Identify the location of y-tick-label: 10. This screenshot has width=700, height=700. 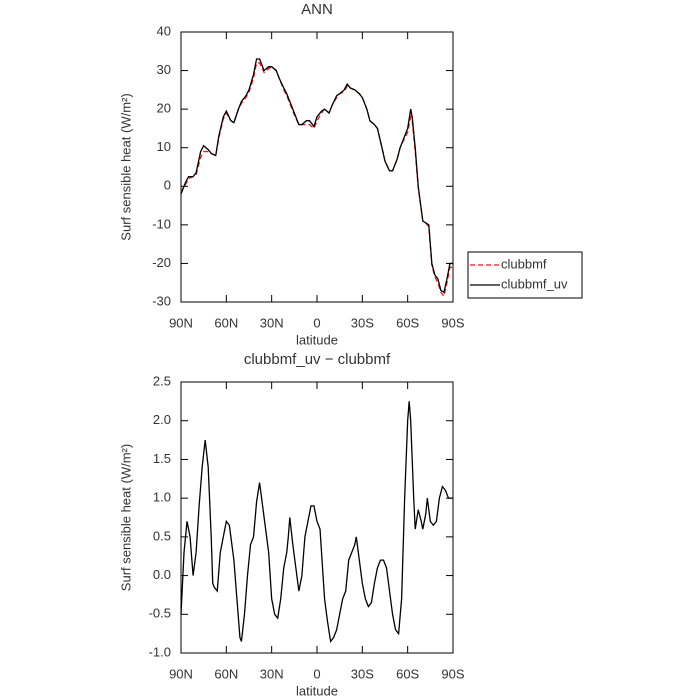
(164, 146).